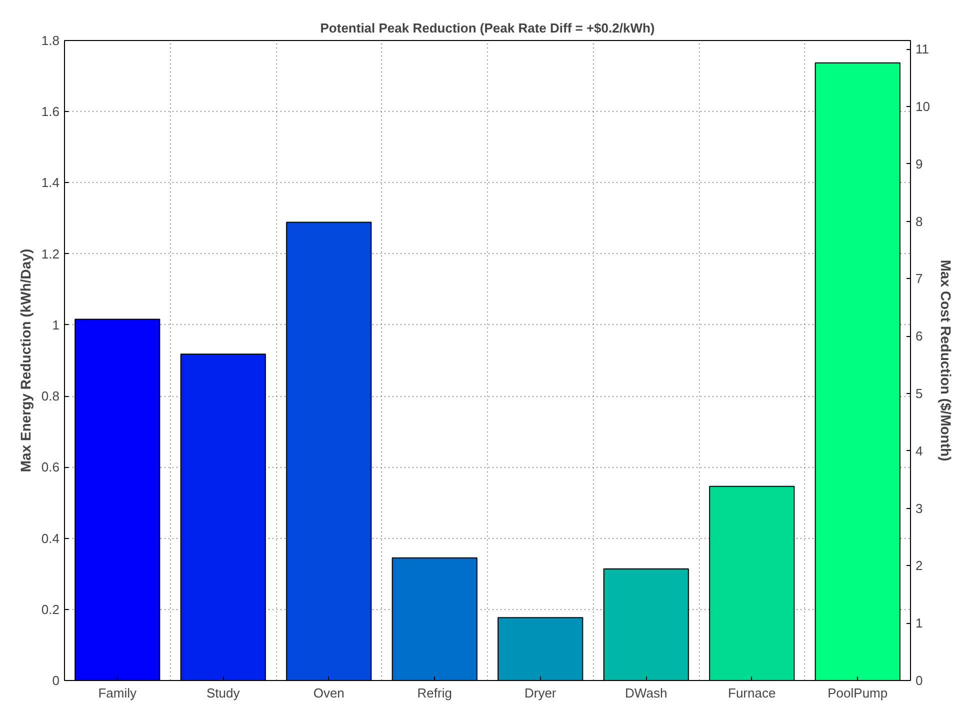 This screenshot has width=959, height=708. I want to click on x-tick-label: Oven, so click(328, 693).